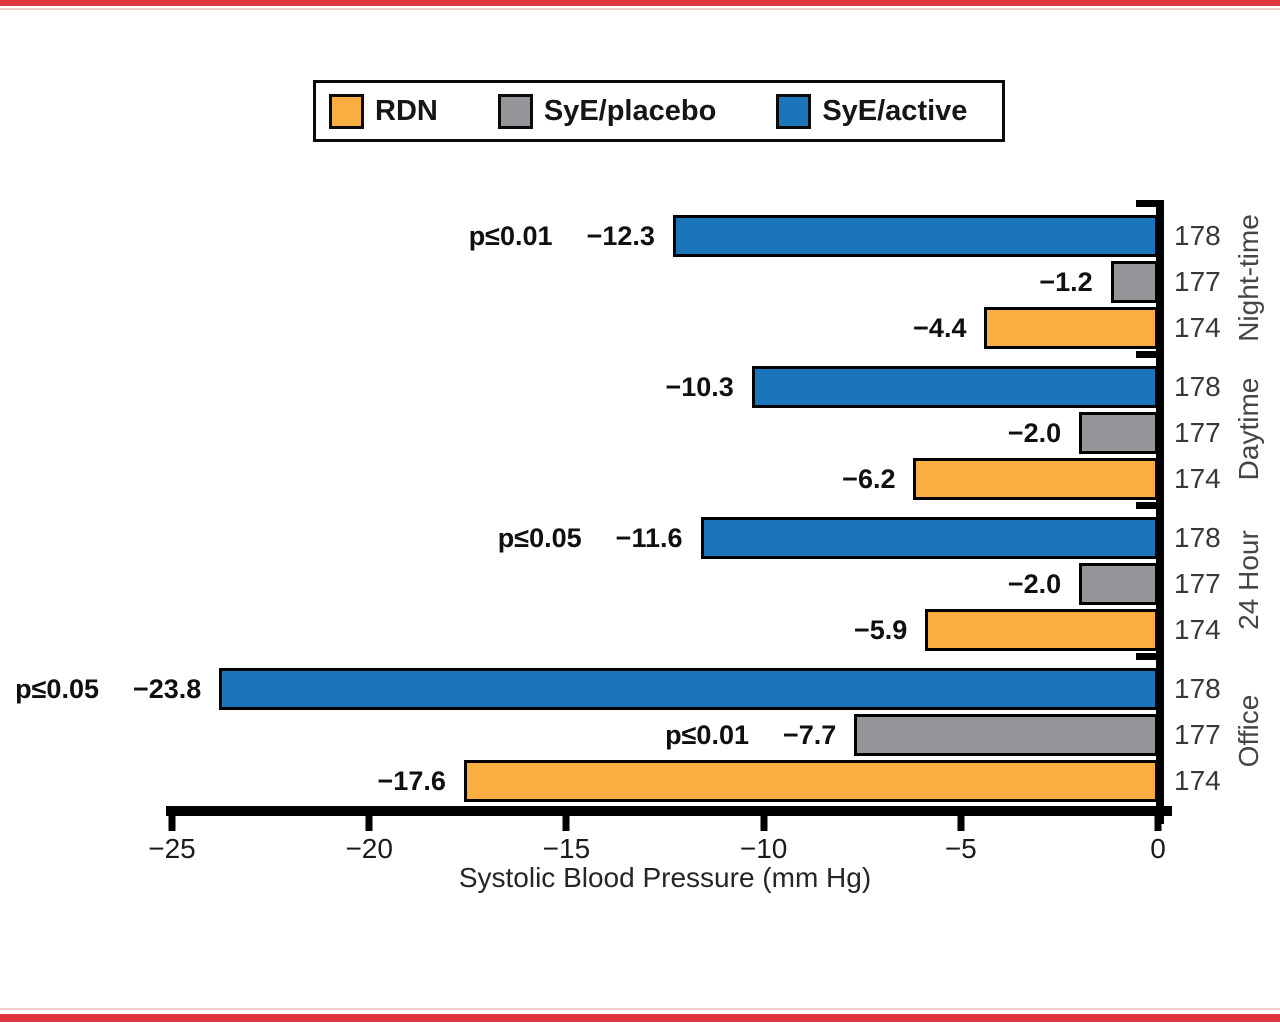  What do you see at coordinates (1158, 848) in the screenshot?
I see `x-tick-label: 0` at bounding box center [1158, 848].